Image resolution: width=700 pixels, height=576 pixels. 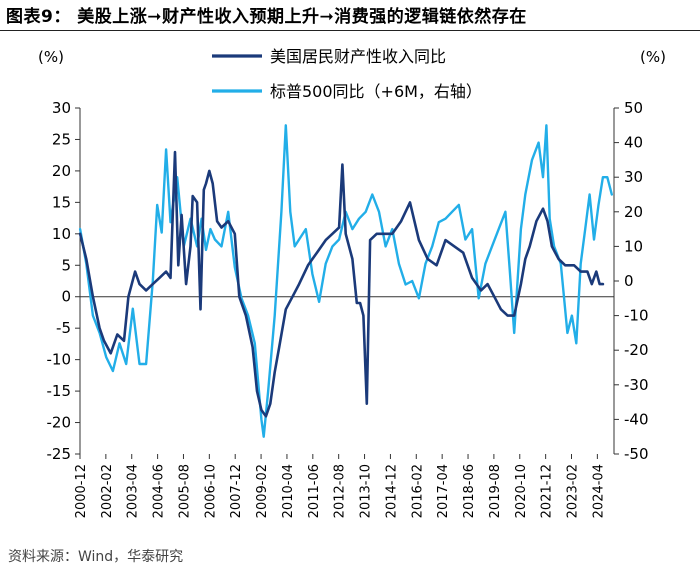 What do you see at coordinates (340, 491) in the screenshot?
I see `x-tick-label: 2012-08` at bounding box center [340, 491].